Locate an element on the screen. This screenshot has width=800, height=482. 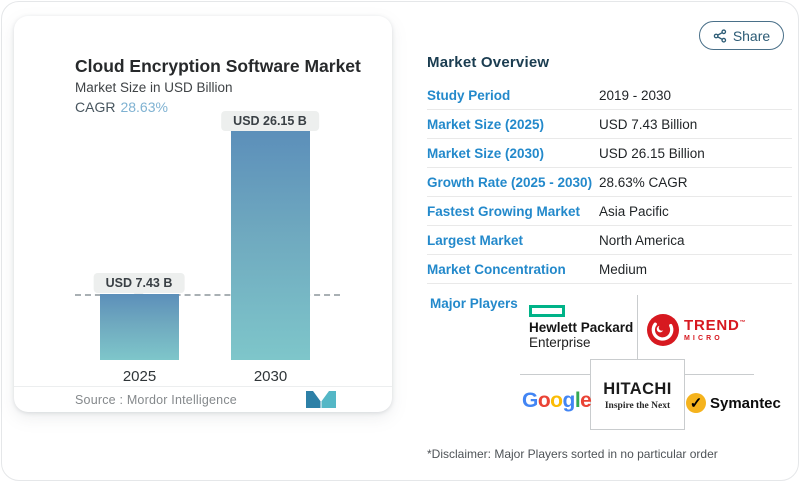
bar-value-label-2030: USD 26.15 B is located at coordinates (270, 121).